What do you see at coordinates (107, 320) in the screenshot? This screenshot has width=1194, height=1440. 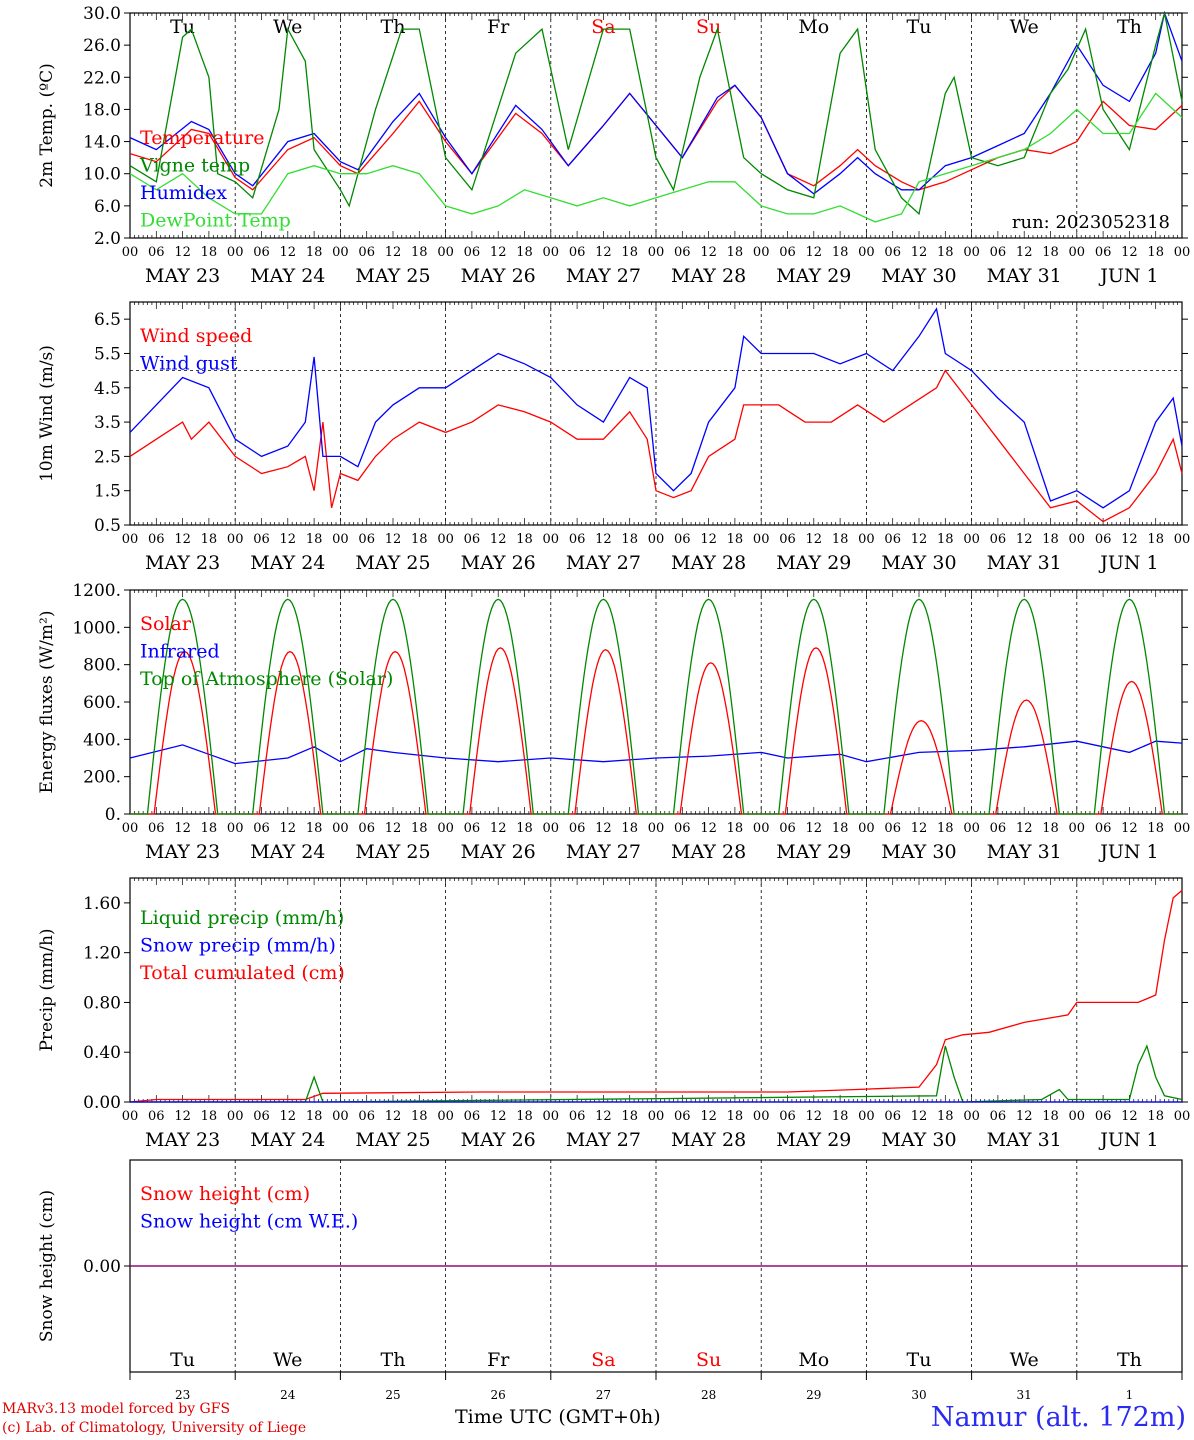 I see `y-tick-label: 6.5` at bounding box center [107, 320].